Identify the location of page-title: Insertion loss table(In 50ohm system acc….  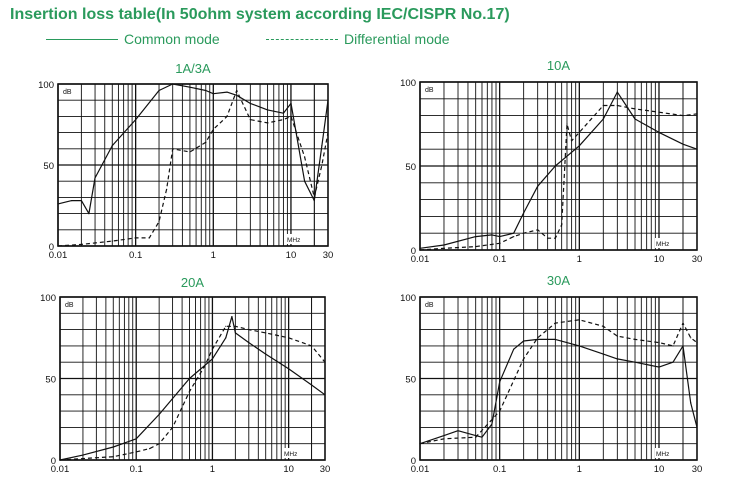
(260, 14).